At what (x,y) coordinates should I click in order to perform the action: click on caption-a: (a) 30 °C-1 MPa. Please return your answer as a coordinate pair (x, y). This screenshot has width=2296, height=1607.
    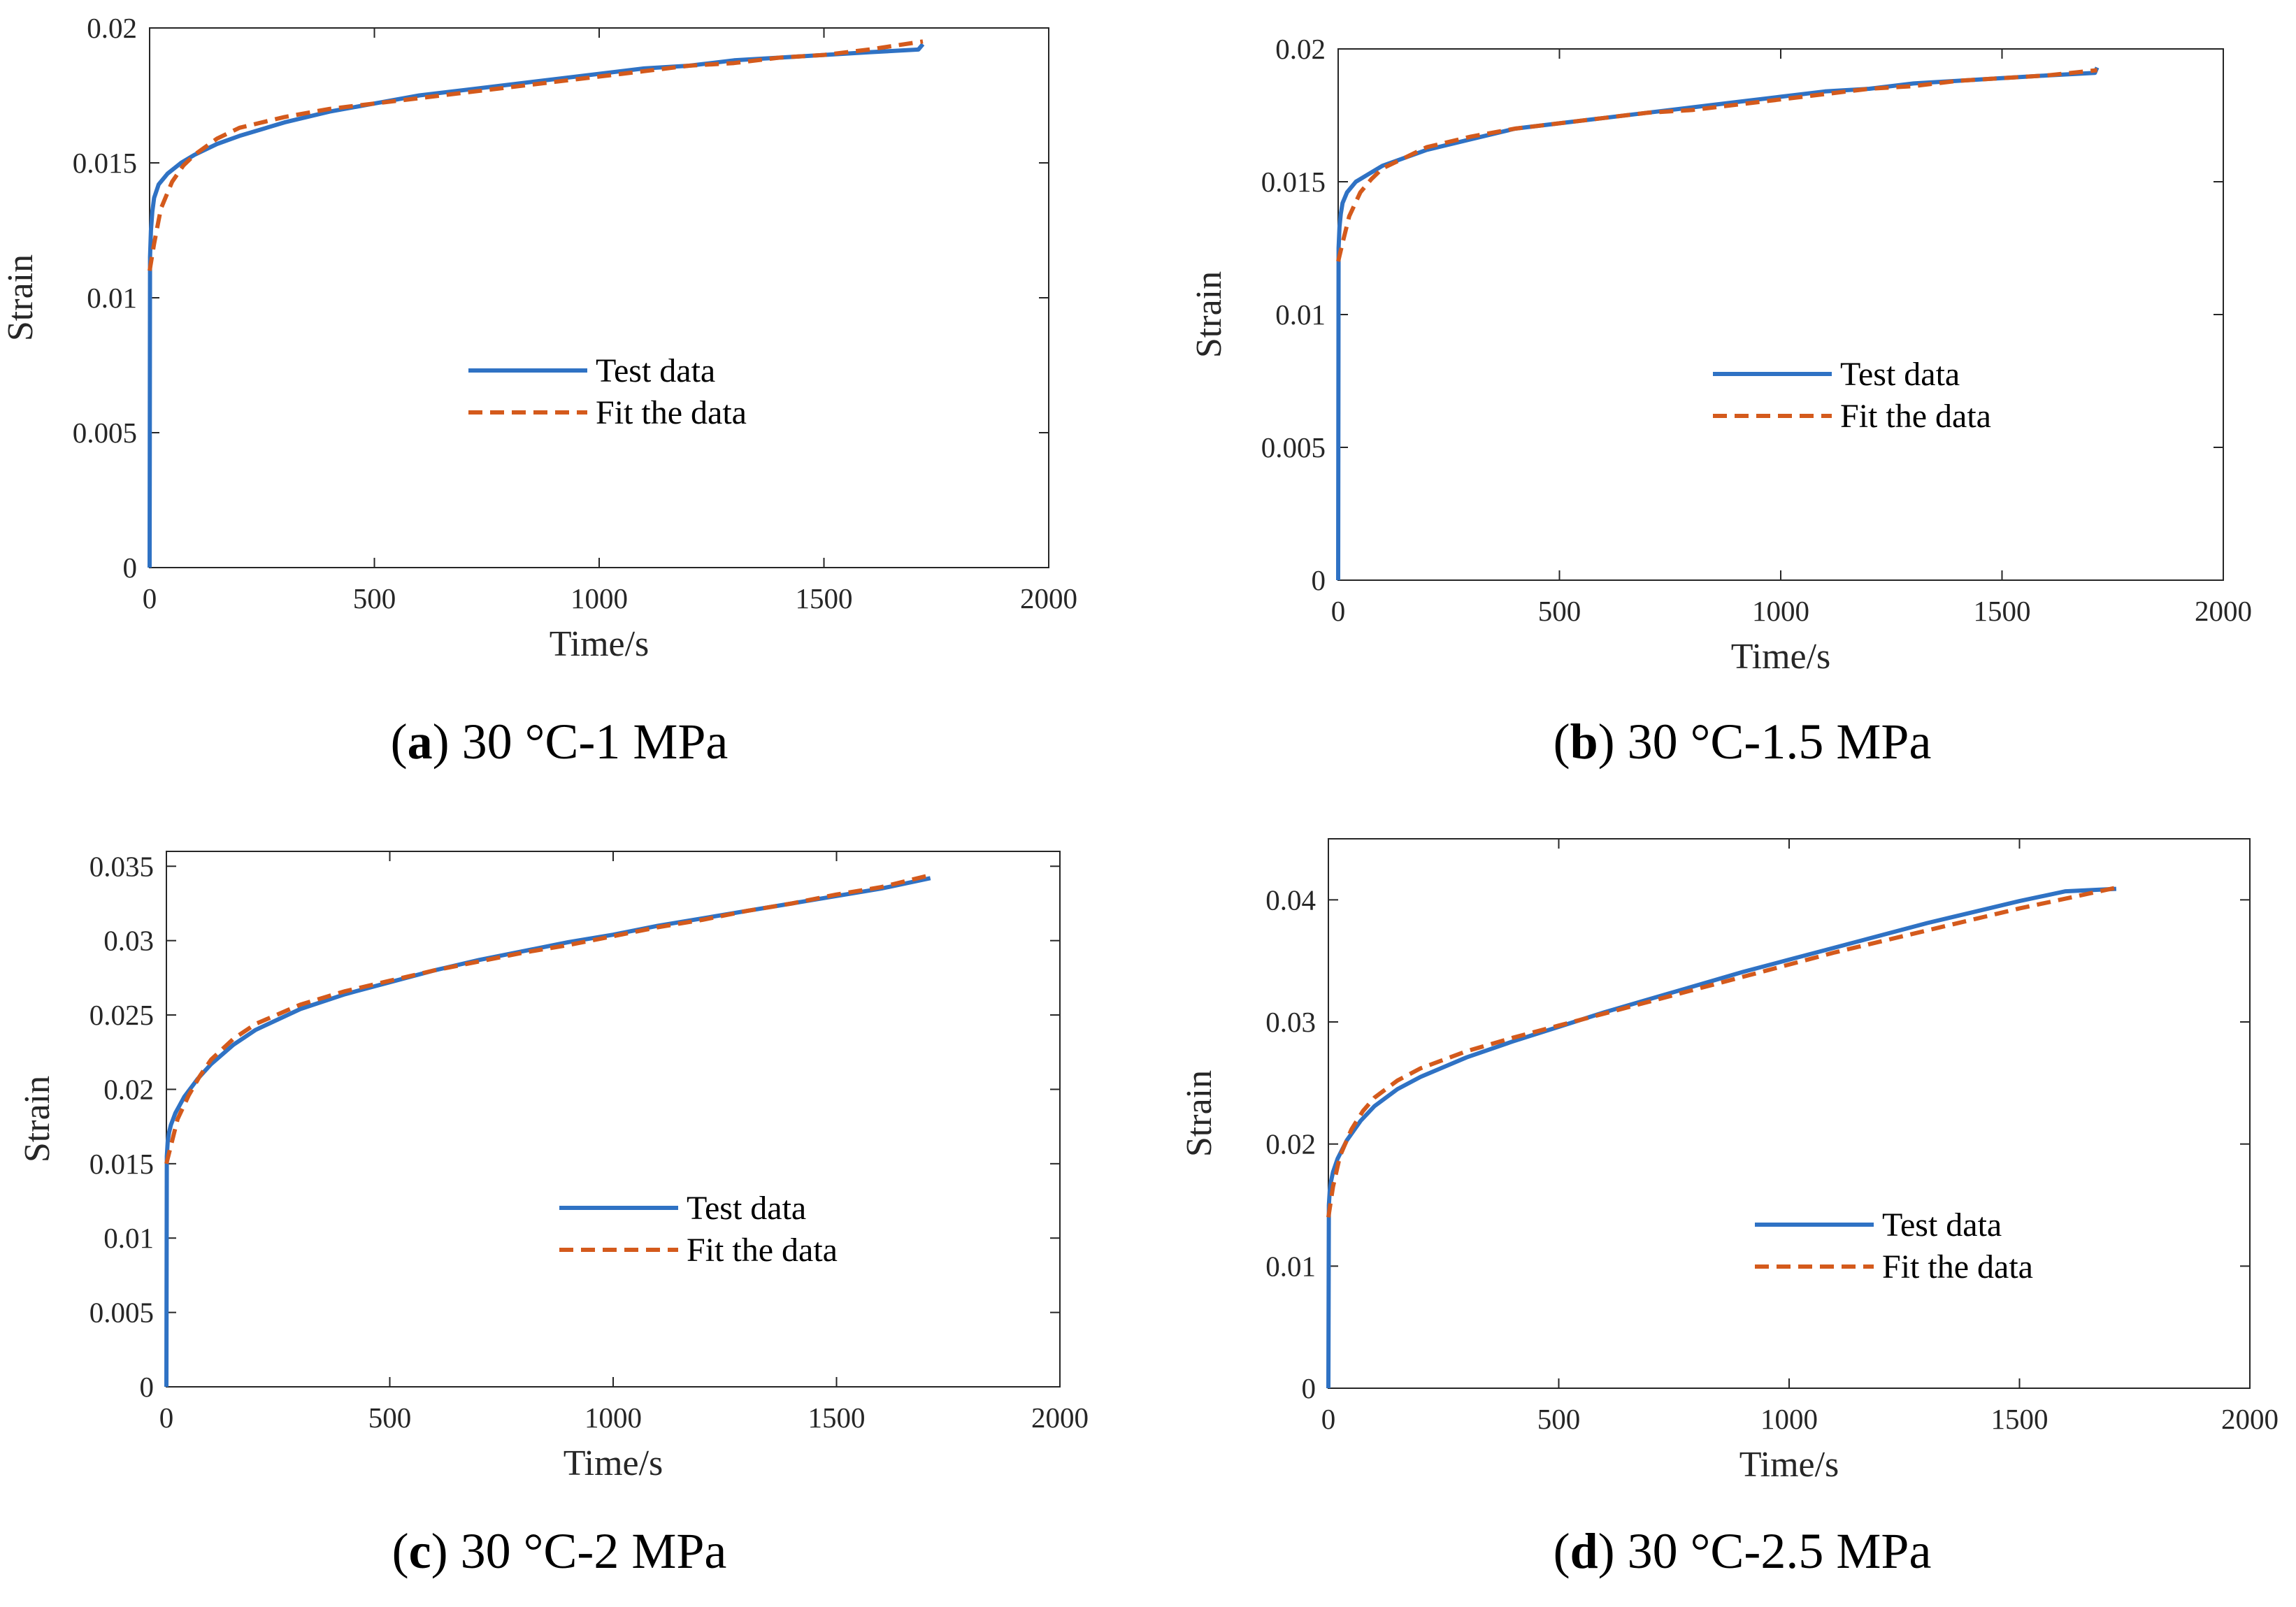
    Looking at the image, I should click on (559, 742).